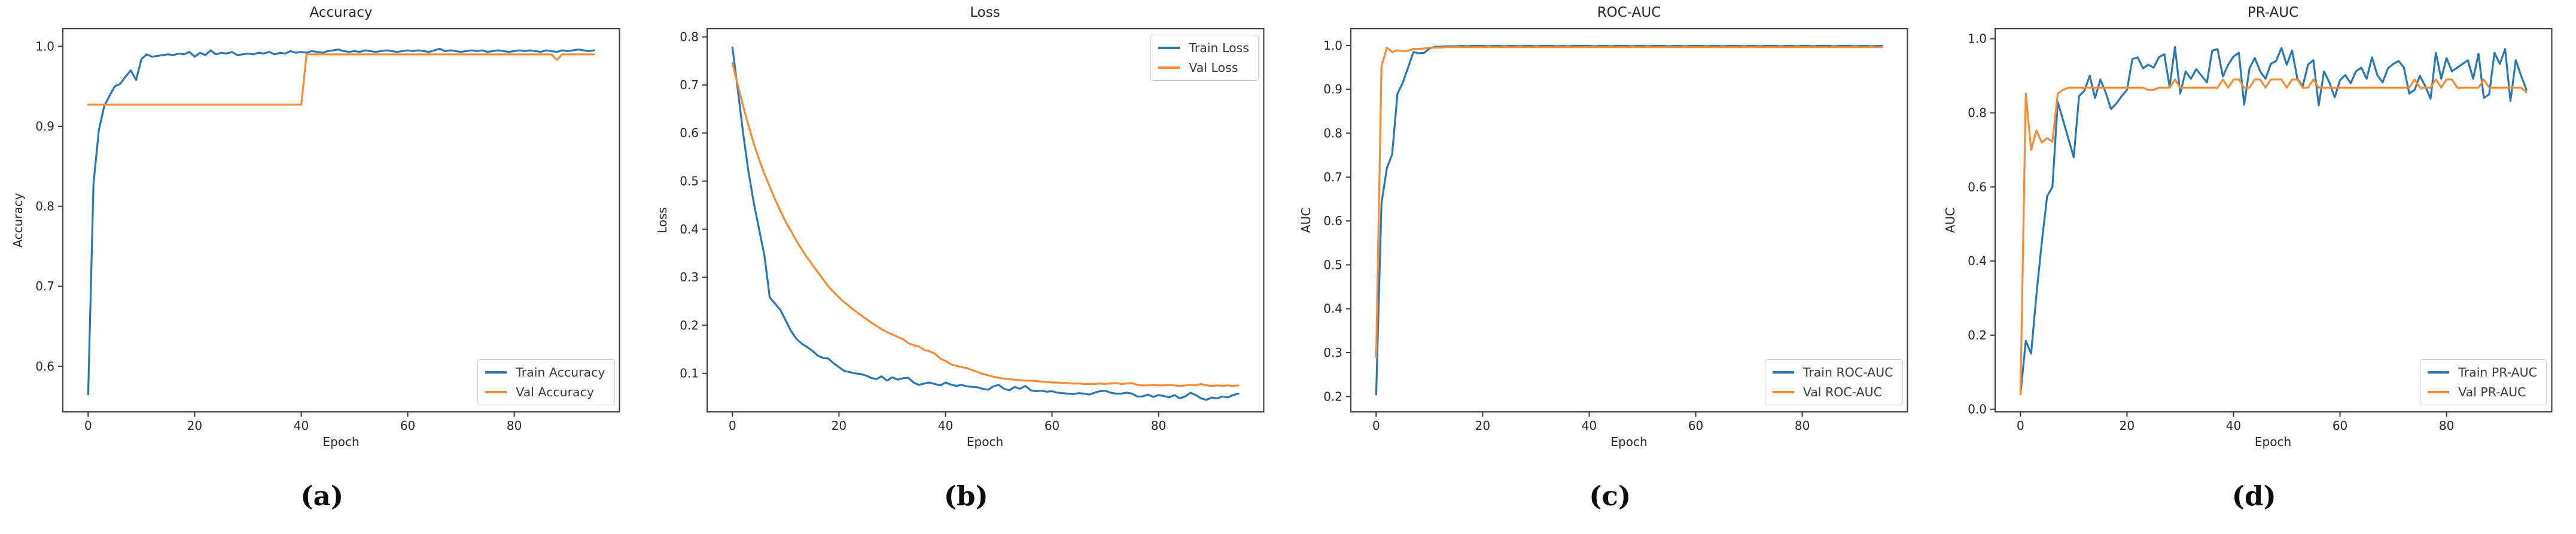 Image resolution: width=2576 pixels, height=534 pixels. Describe the element at coordinates (1977, 409) in the screenshot. I see `svg-text: 0.0` at that location.